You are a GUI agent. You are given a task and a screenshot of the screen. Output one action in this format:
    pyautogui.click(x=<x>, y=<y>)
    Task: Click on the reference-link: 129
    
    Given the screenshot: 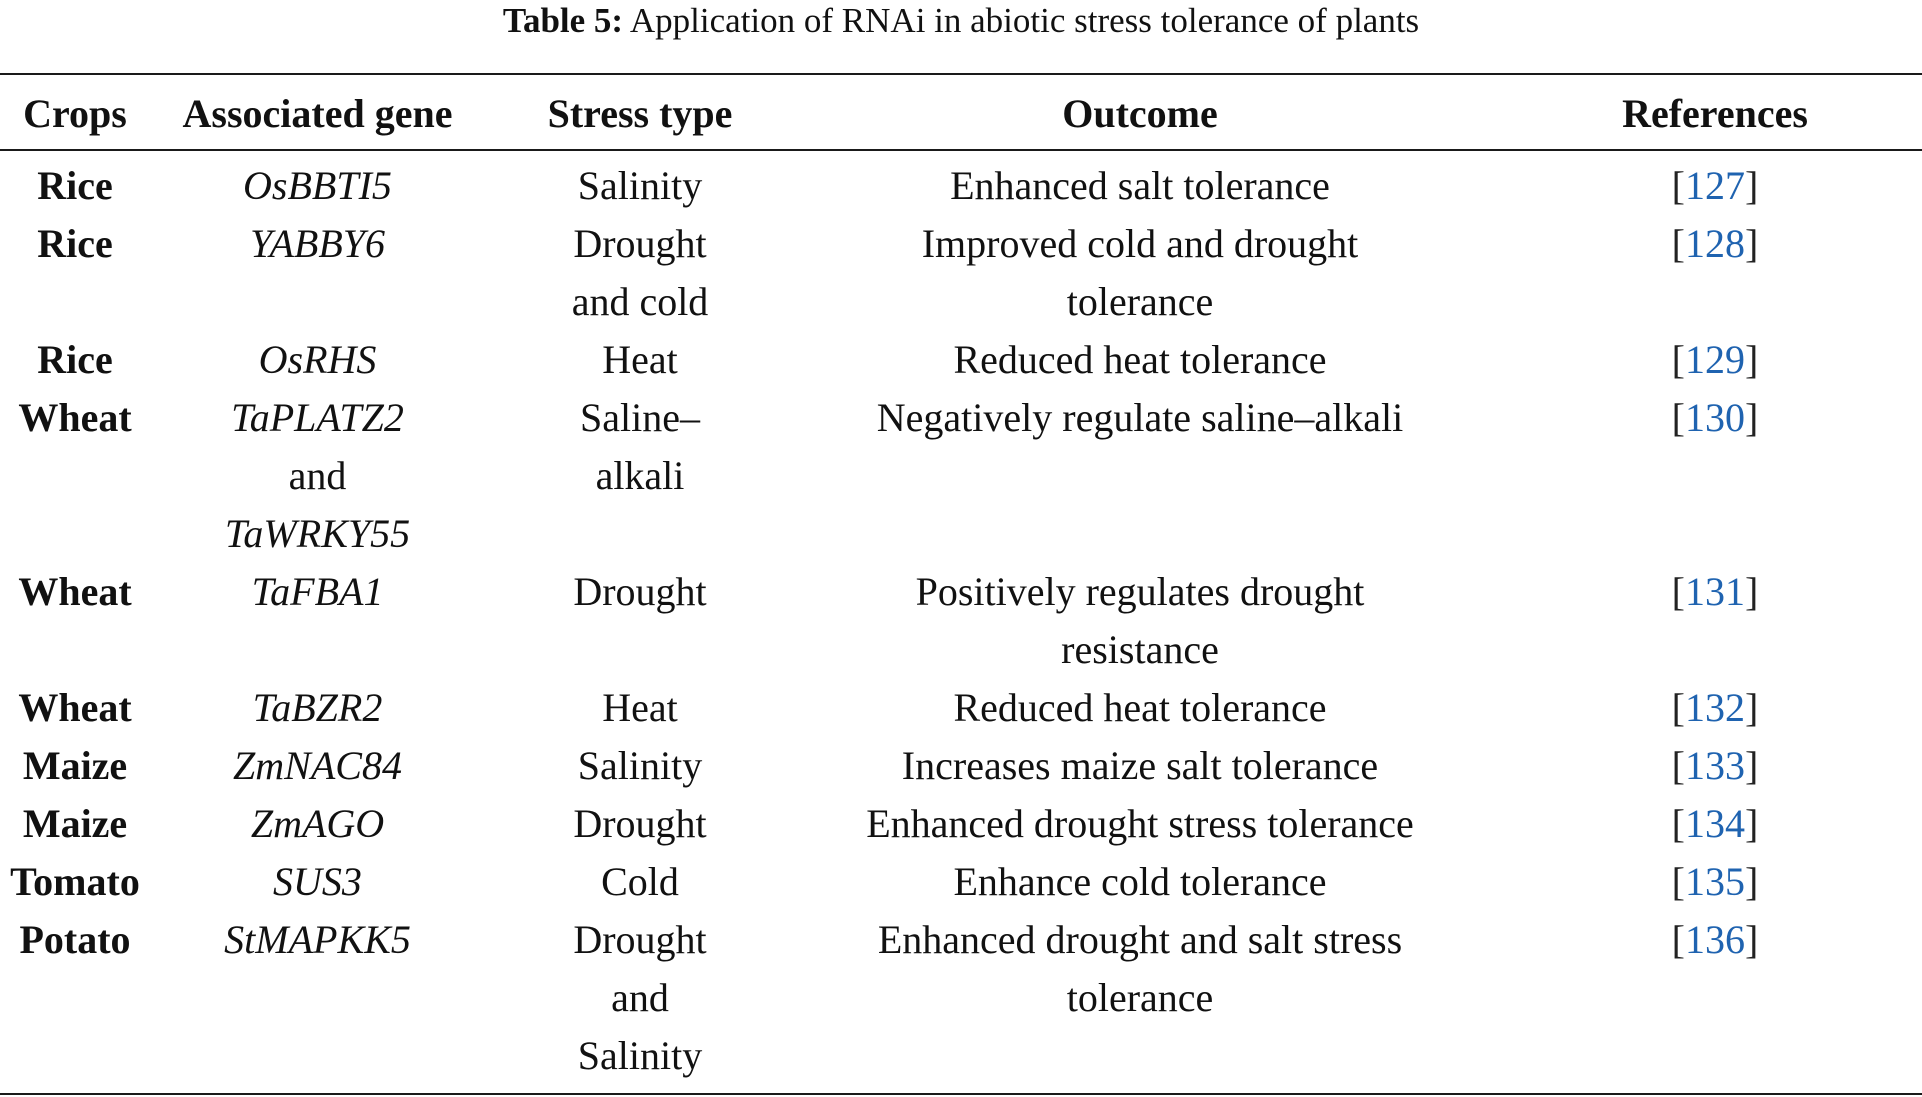 What is the action you would take?
    pyautogui.click(x=1715, y=359)
    